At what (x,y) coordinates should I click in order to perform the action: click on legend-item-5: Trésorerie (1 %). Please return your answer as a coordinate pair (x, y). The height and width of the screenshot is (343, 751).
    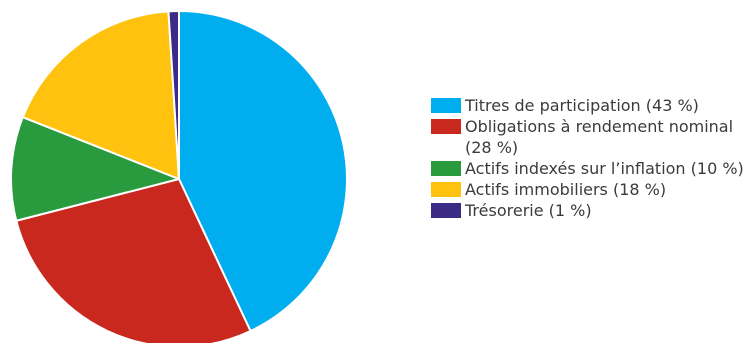
    Looking at the image, I should click on (590, 210).